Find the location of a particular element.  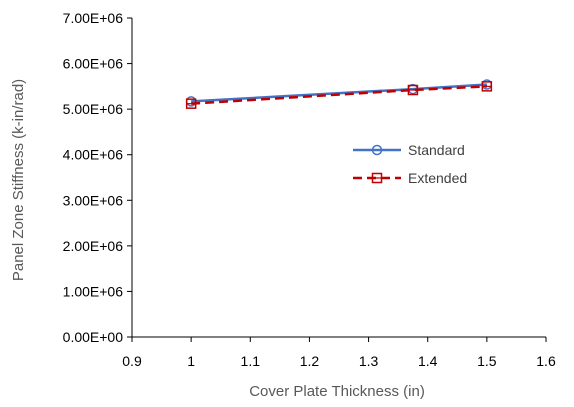

x-tick-label: 1.2 is located at coordinates (310, 361).